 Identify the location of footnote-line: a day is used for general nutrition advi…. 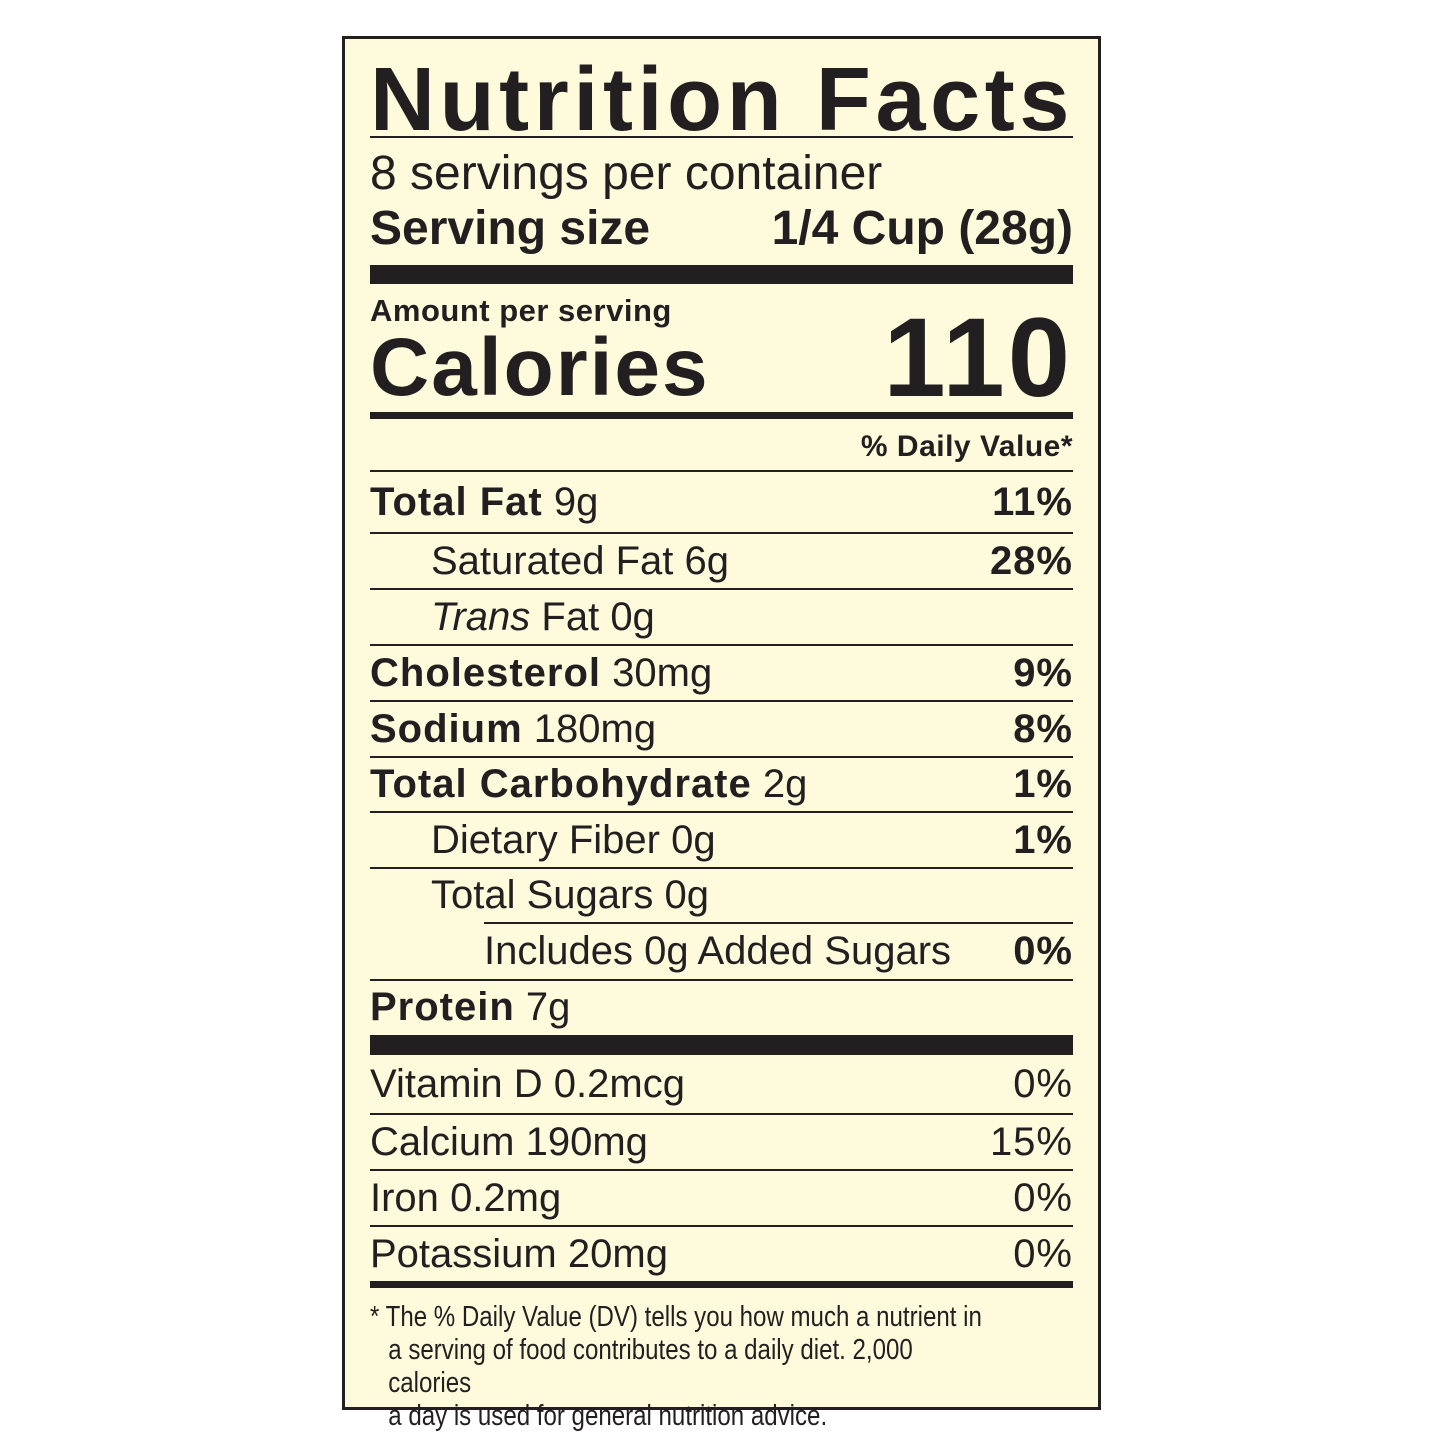
(608, 1416).